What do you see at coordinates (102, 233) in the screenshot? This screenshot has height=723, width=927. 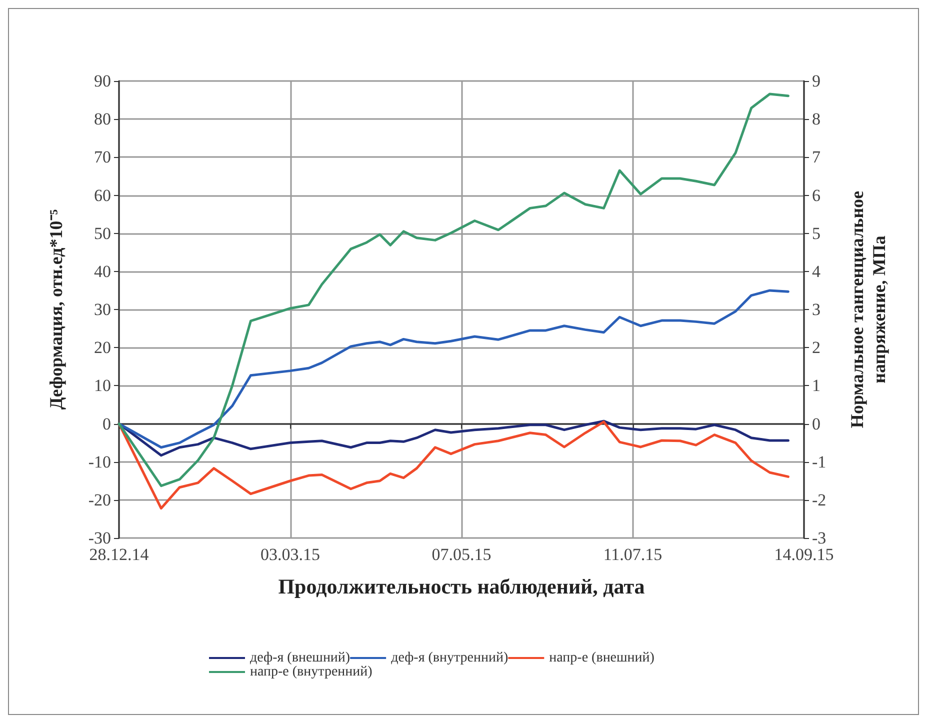 I see `y-tick-label: 50` at bounding box center [102, 233].